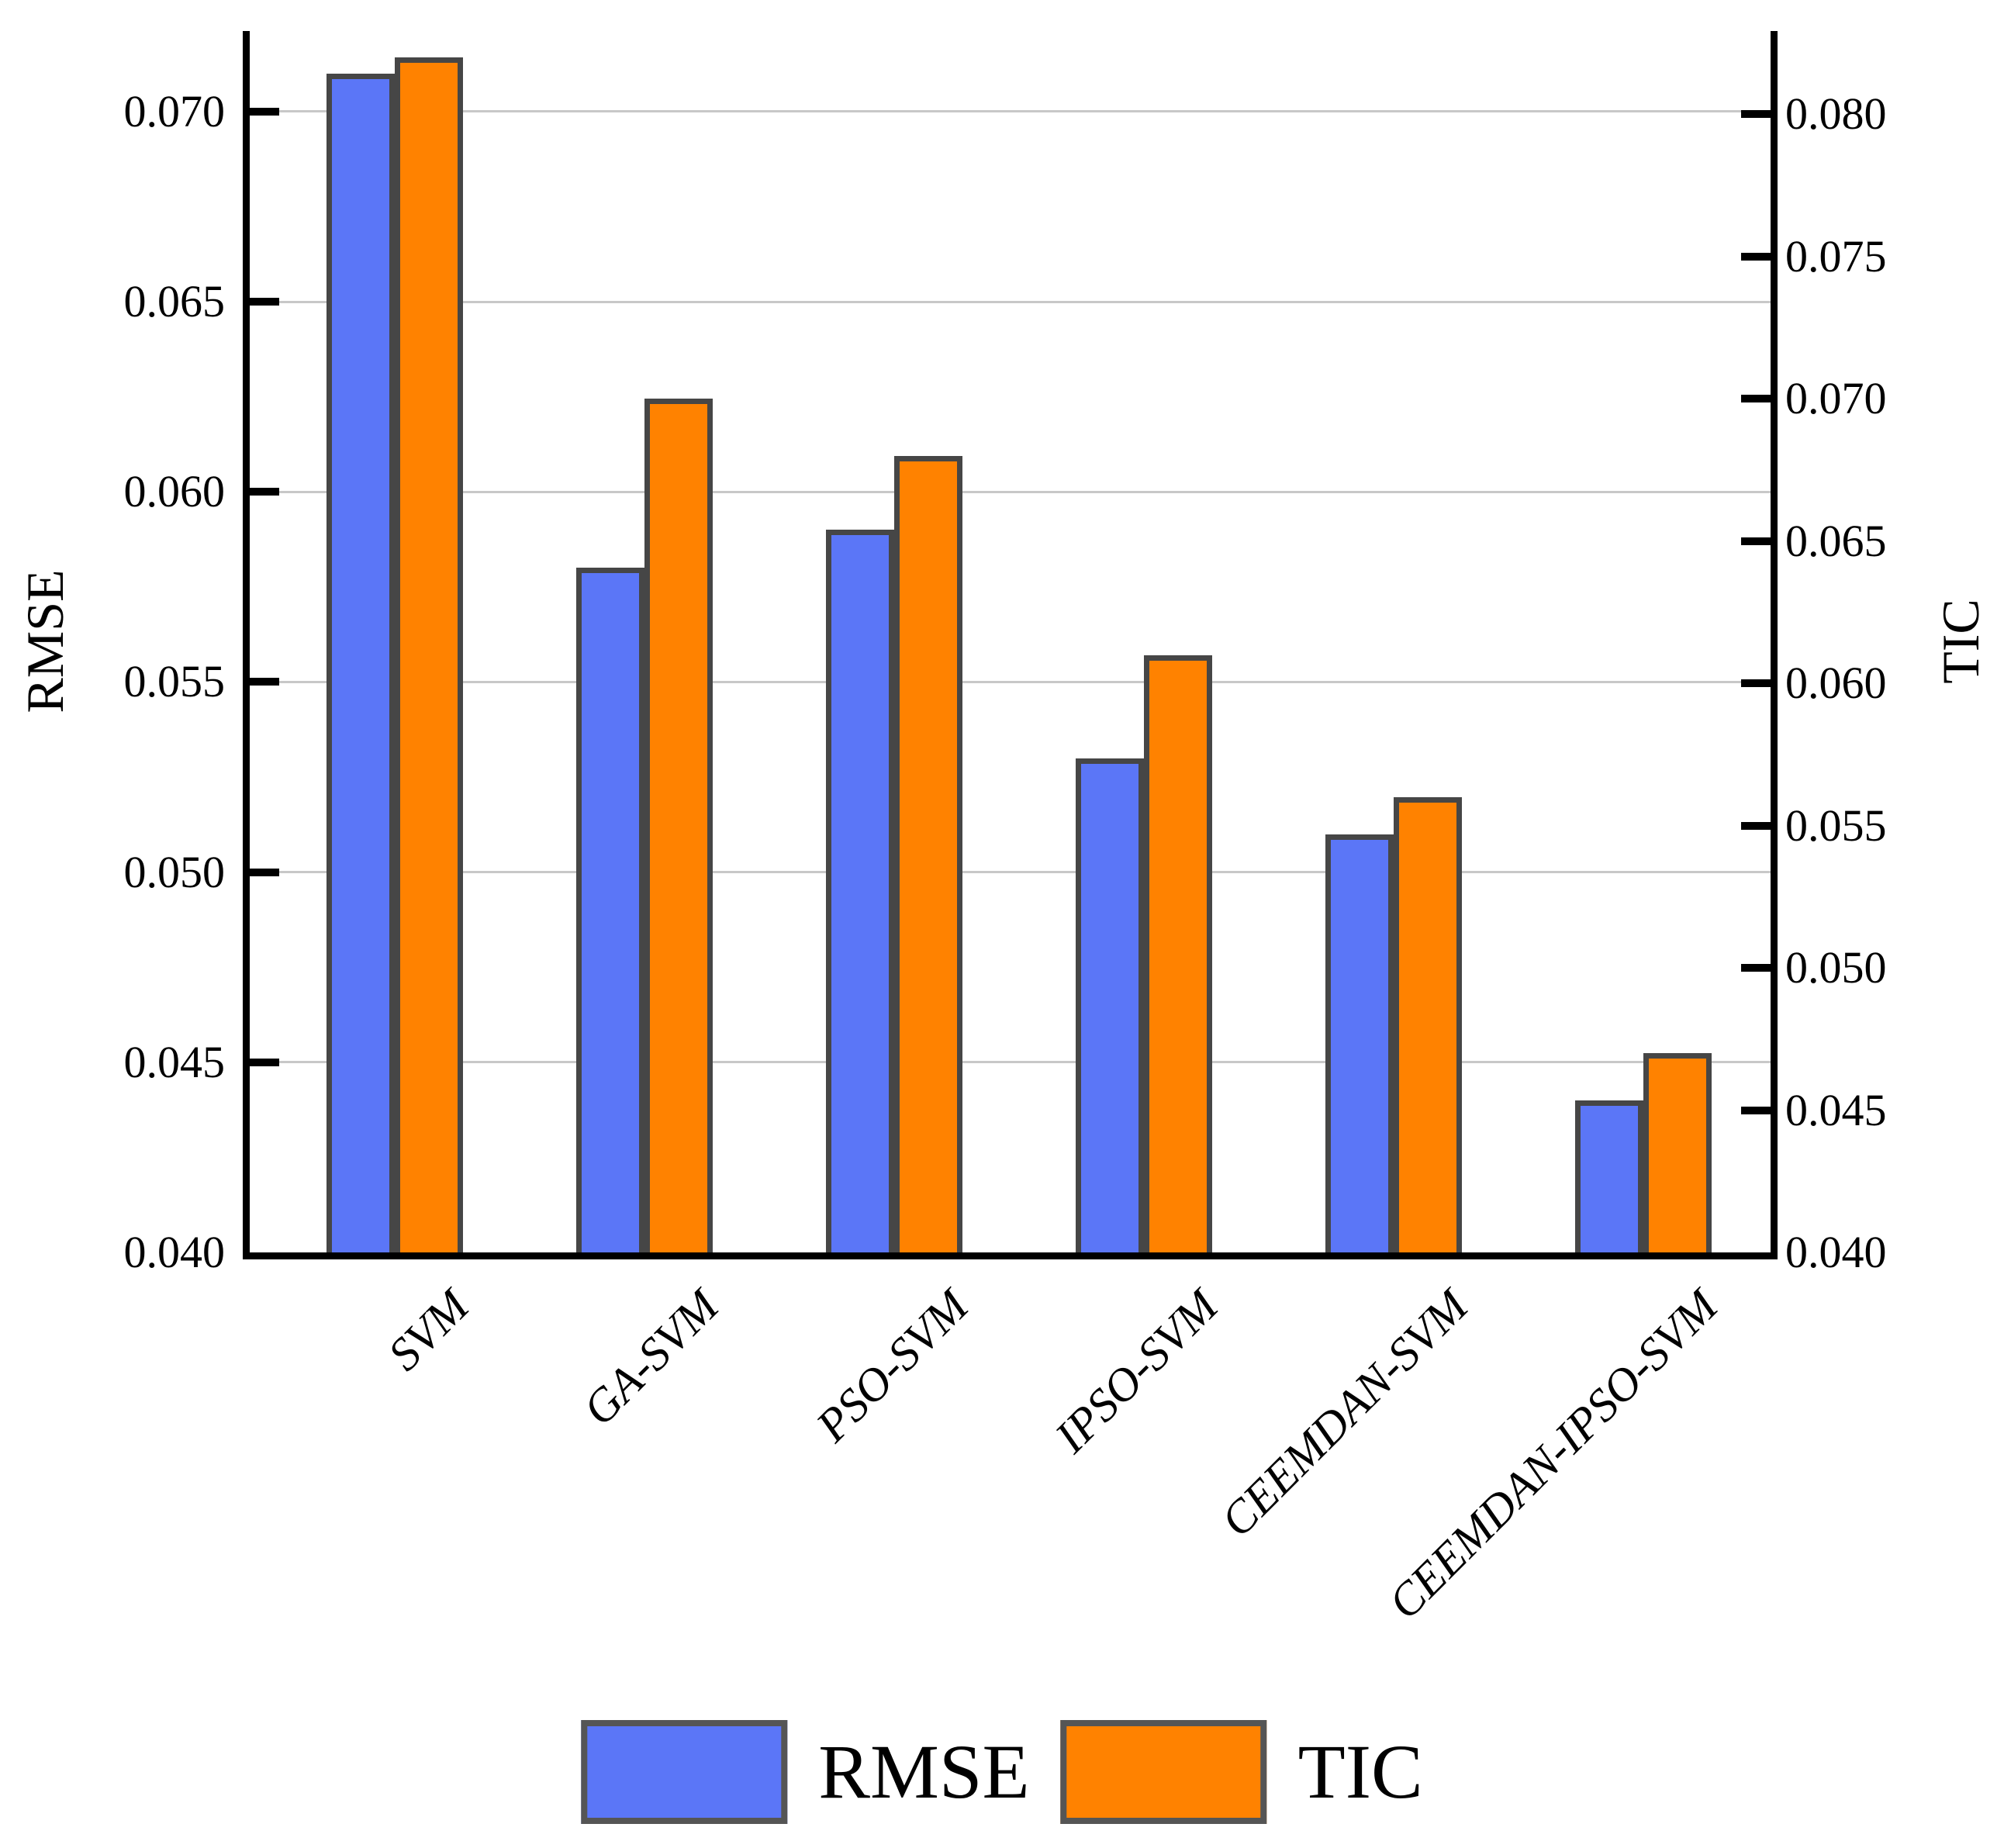 This screenshot has height=1848, width=2004. Describe the element at coordinates (1836, 114) in the screenshot. I see `right-axis-tick-label: 0.080` at that location.